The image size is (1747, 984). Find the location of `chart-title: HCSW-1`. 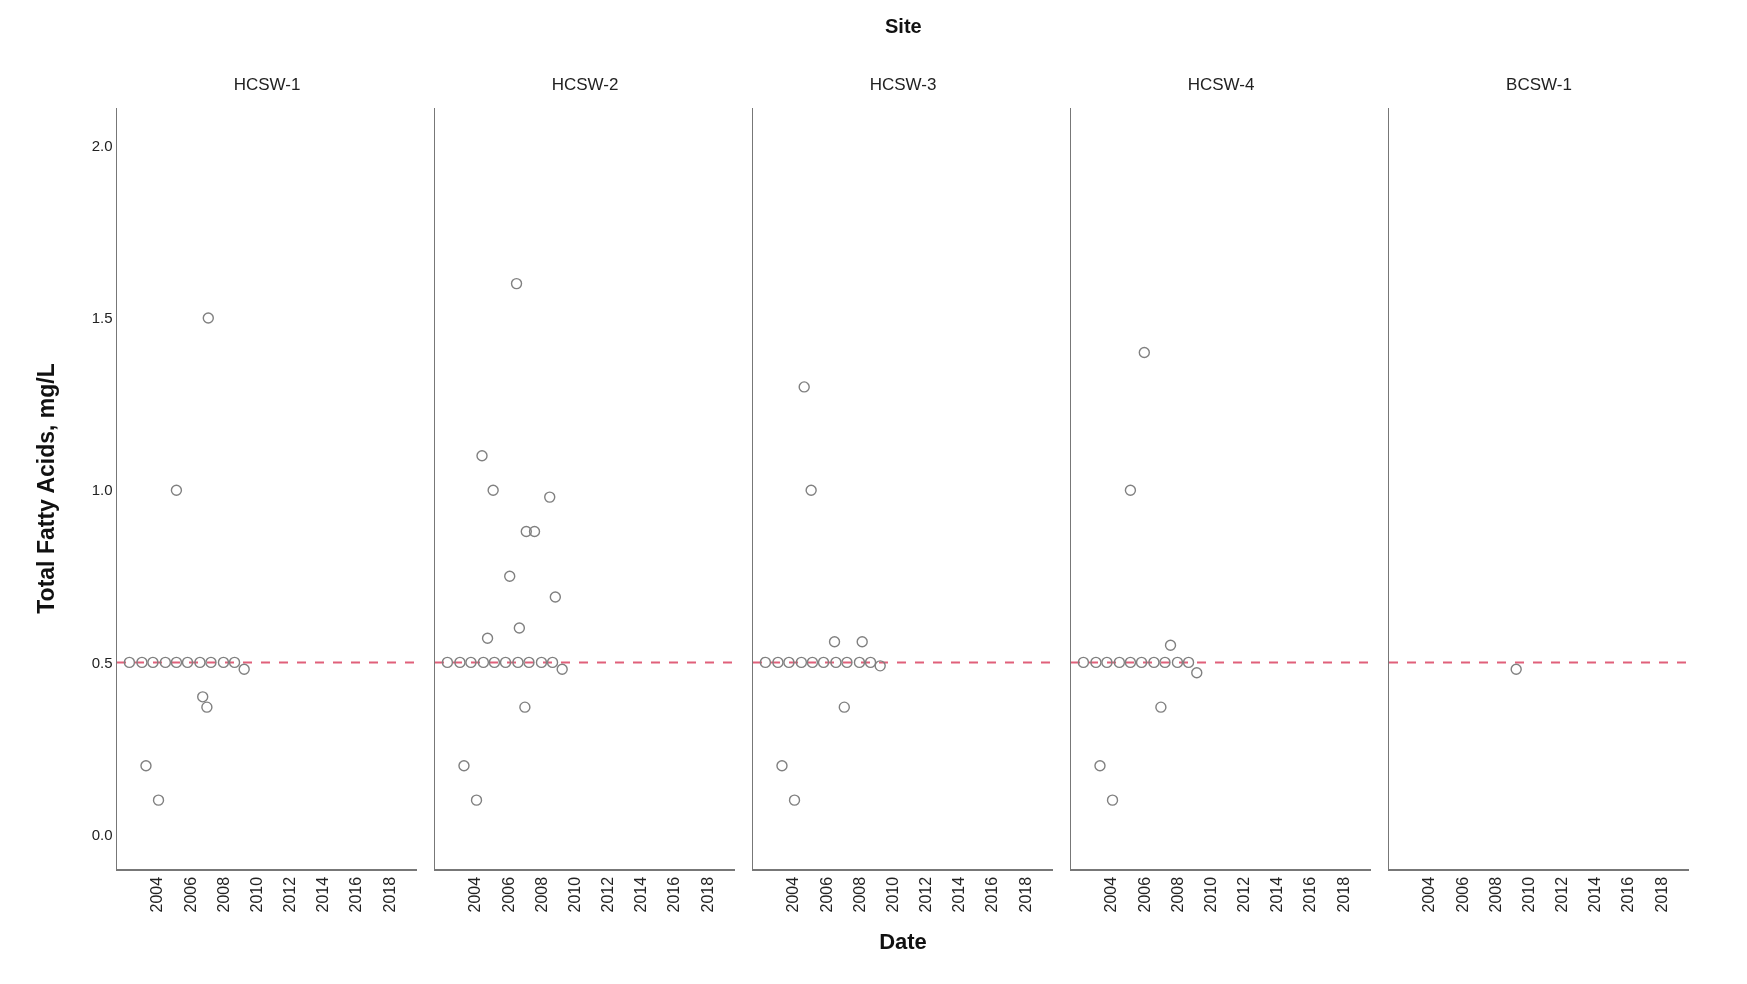

chart-title: HCSW-1 is located at coordinates (267, 84).